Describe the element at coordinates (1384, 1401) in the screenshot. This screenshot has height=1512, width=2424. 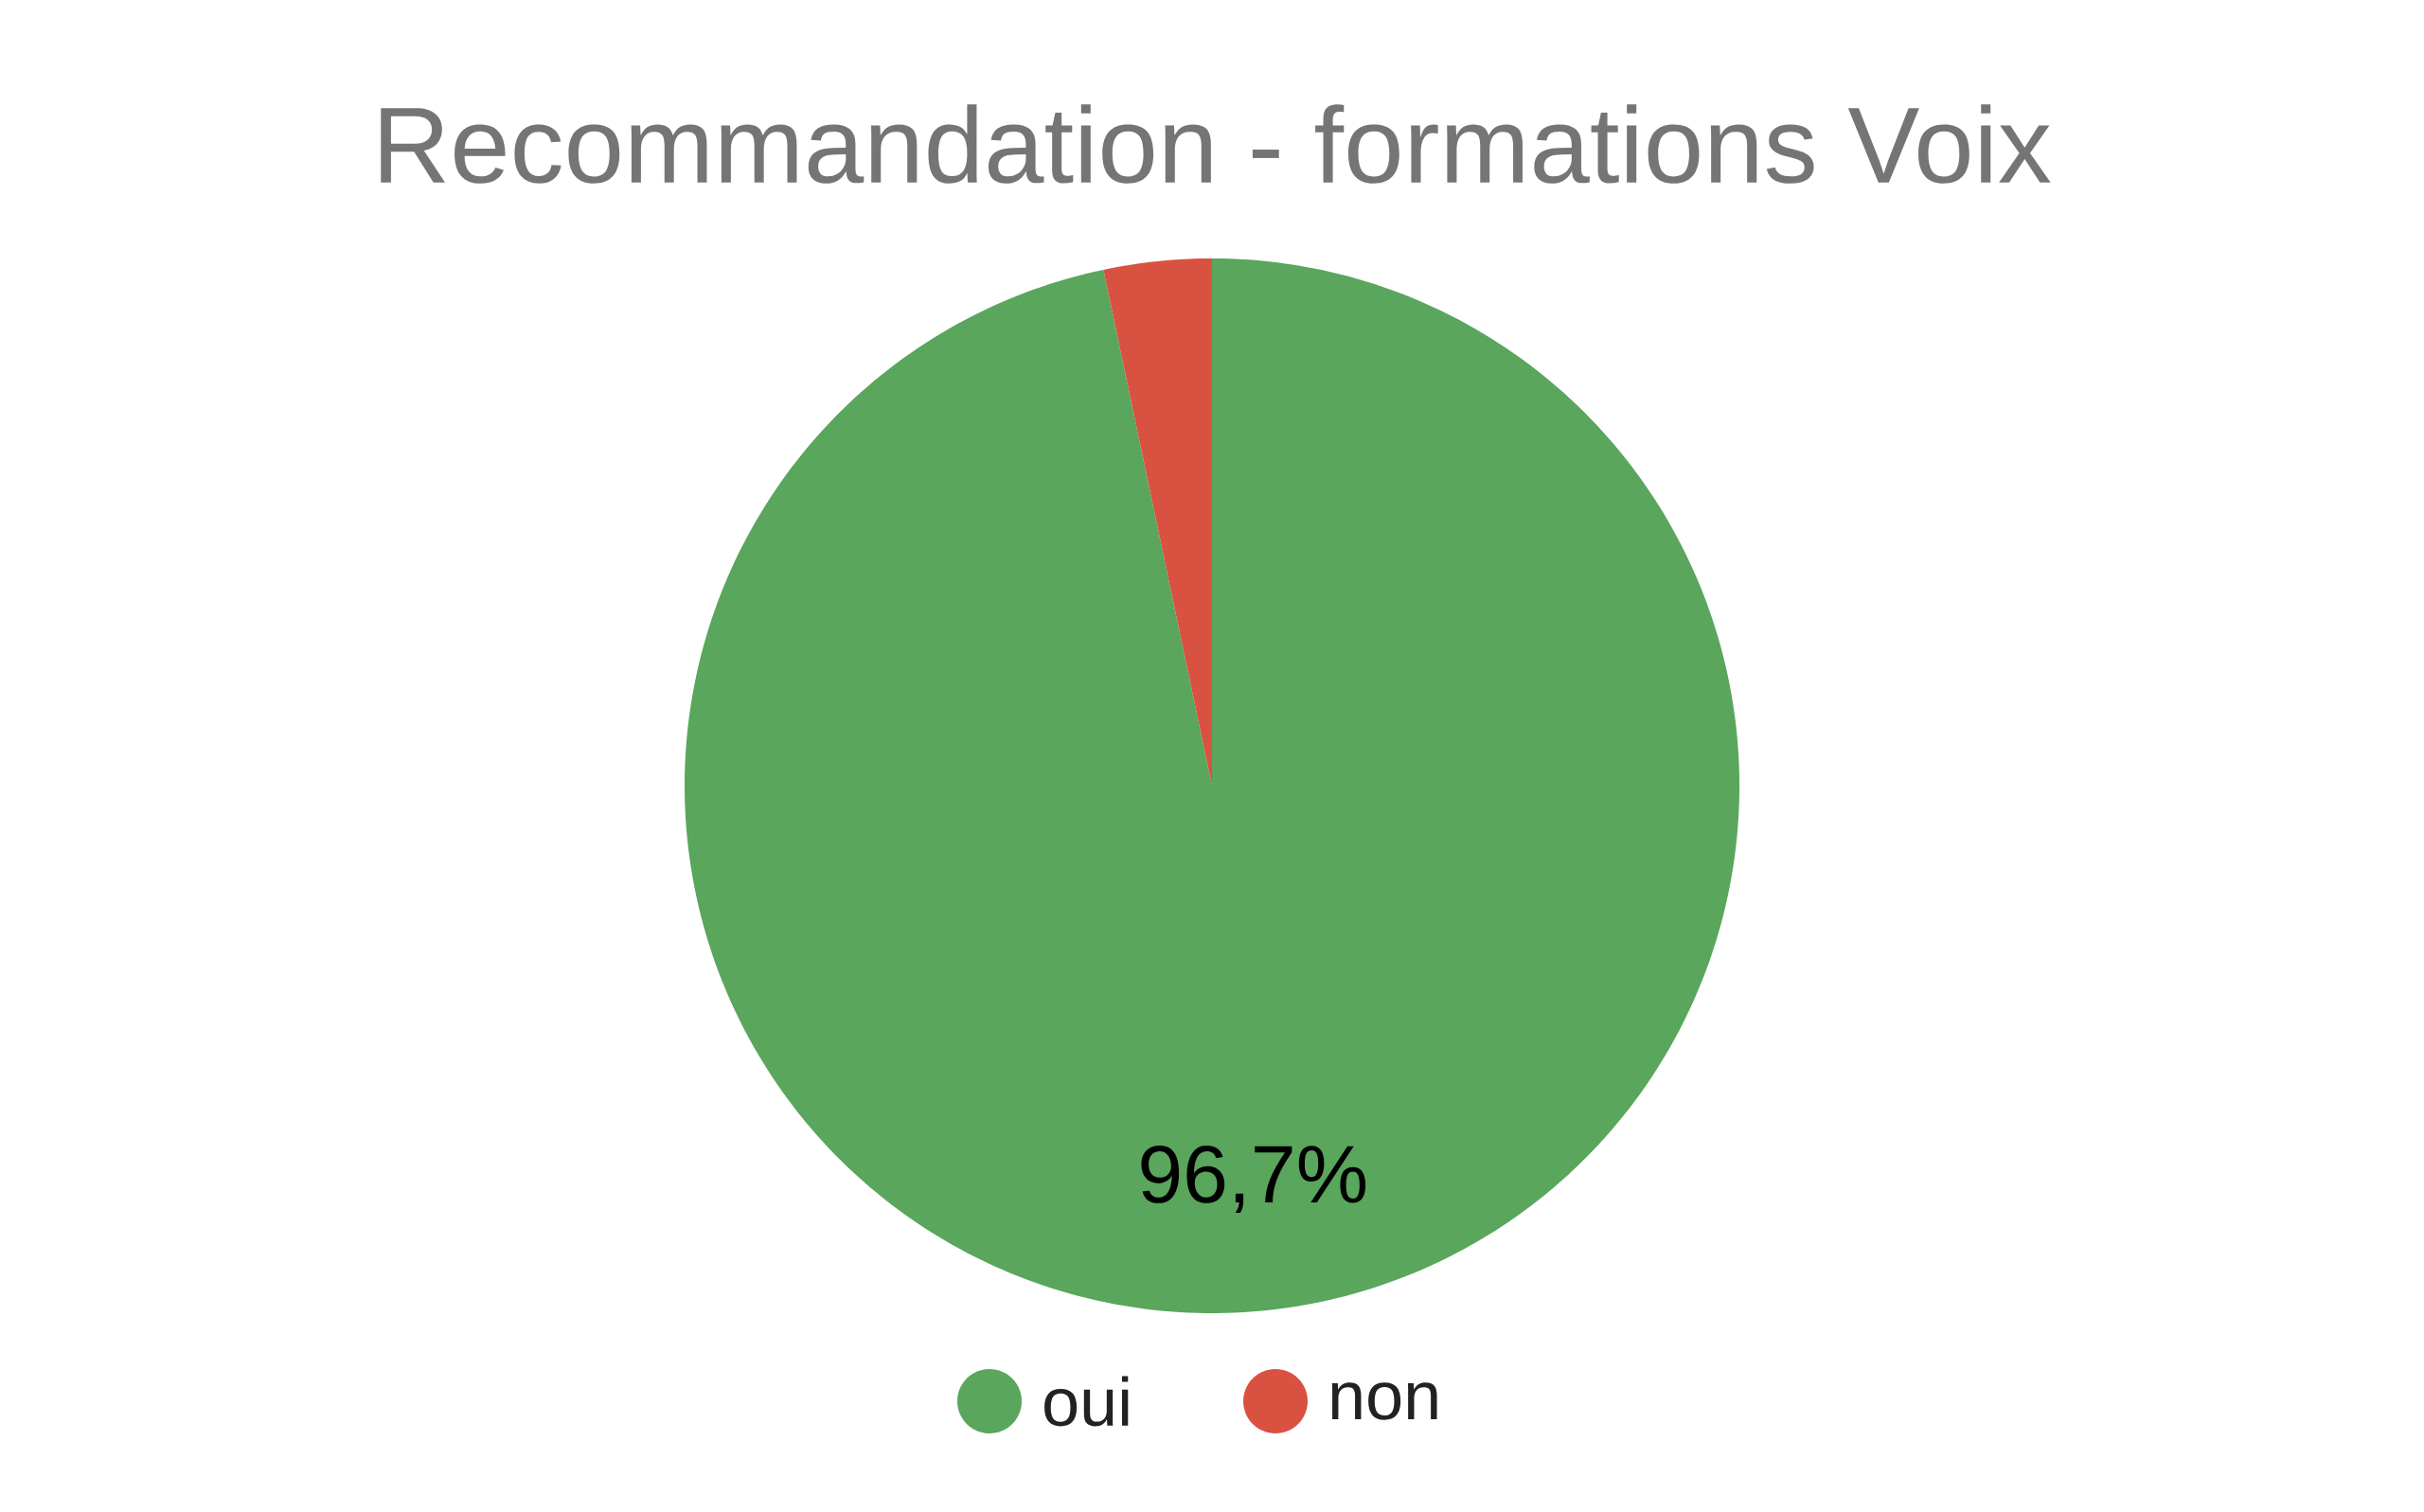
I see `legend-label: non` at that location.